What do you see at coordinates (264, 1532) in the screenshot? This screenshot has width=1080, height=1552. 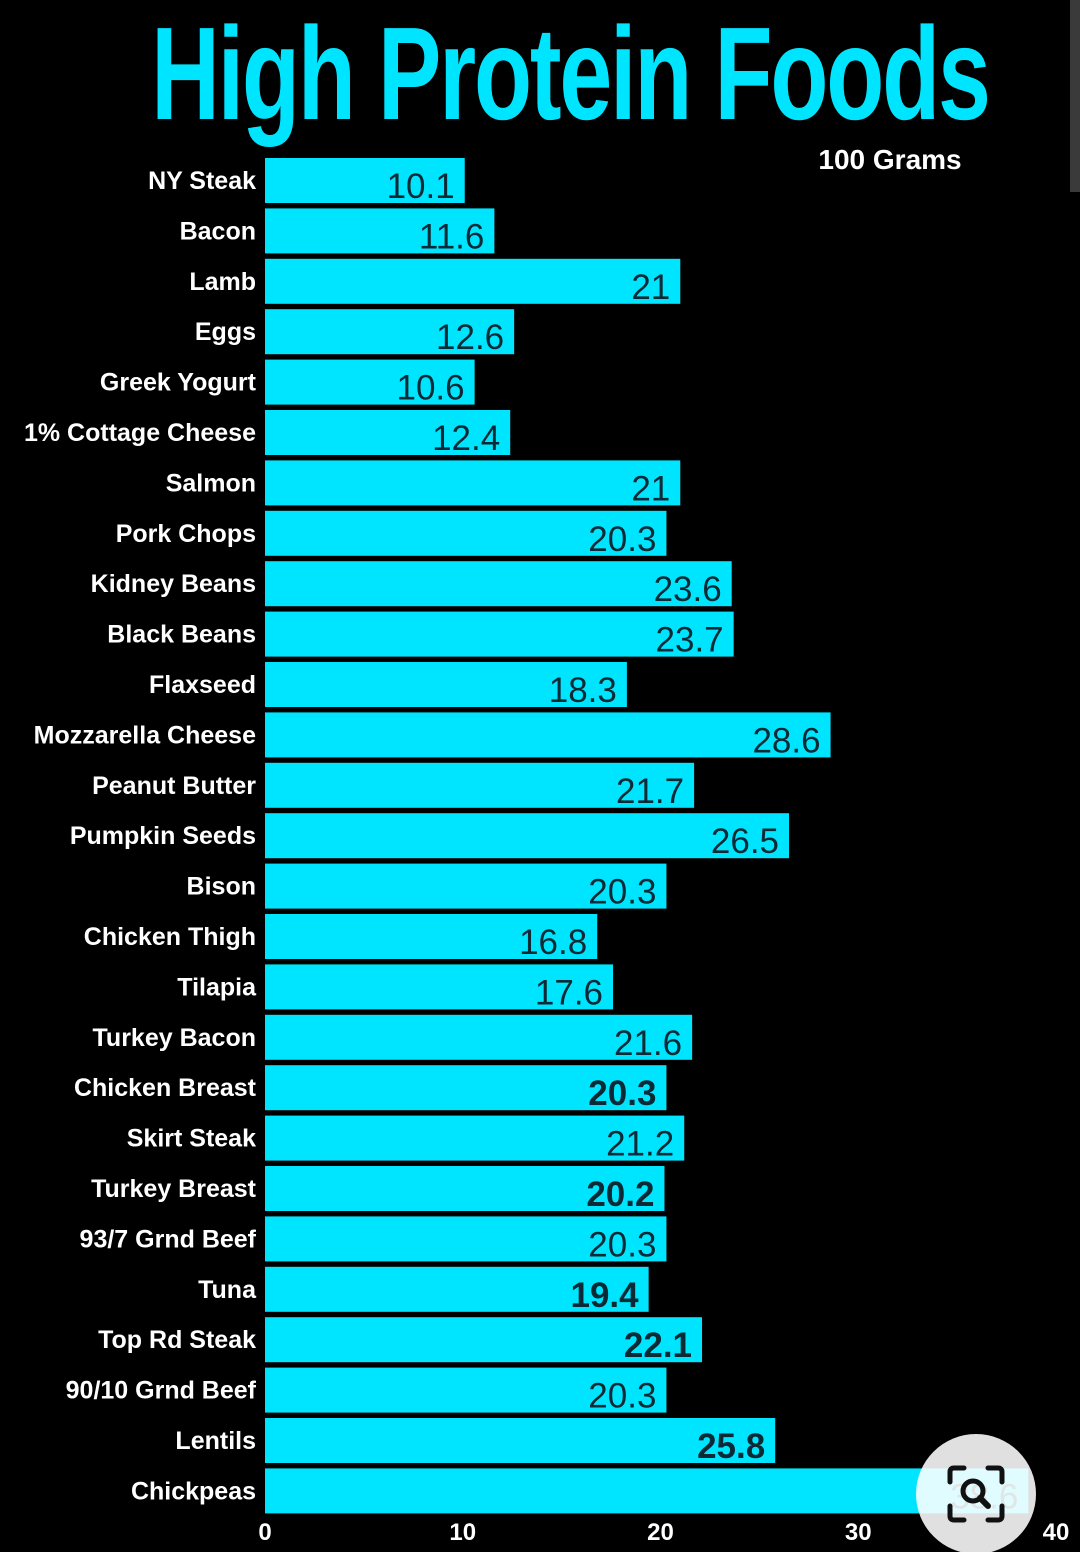 I see `x-tick-label: 0` at bounding box center [264, 1532].